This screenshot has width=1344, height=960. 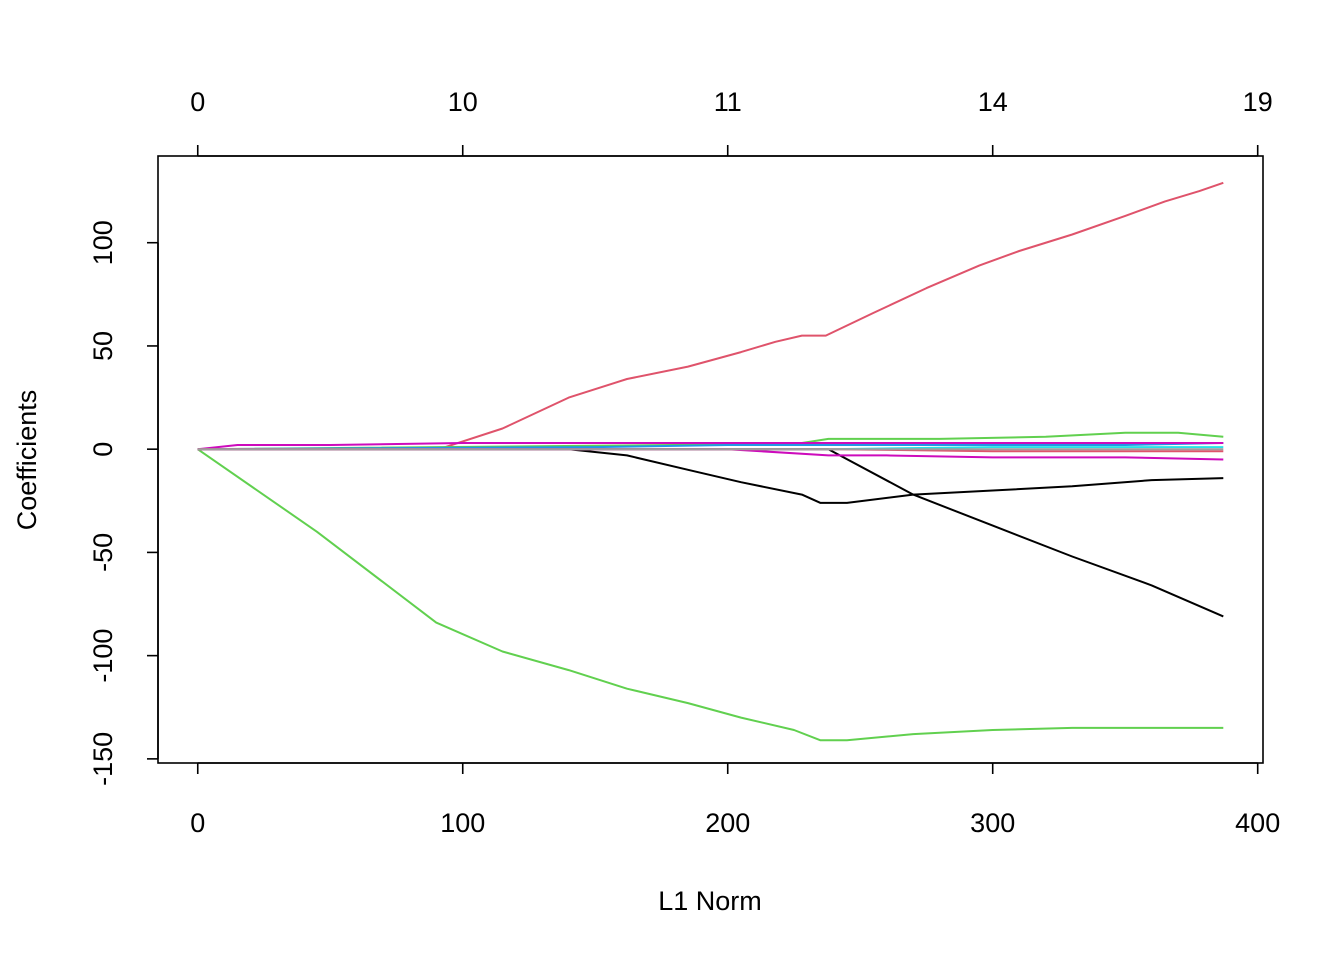 I want to click on y-tick-label: -150, so click(x=103, y=759).